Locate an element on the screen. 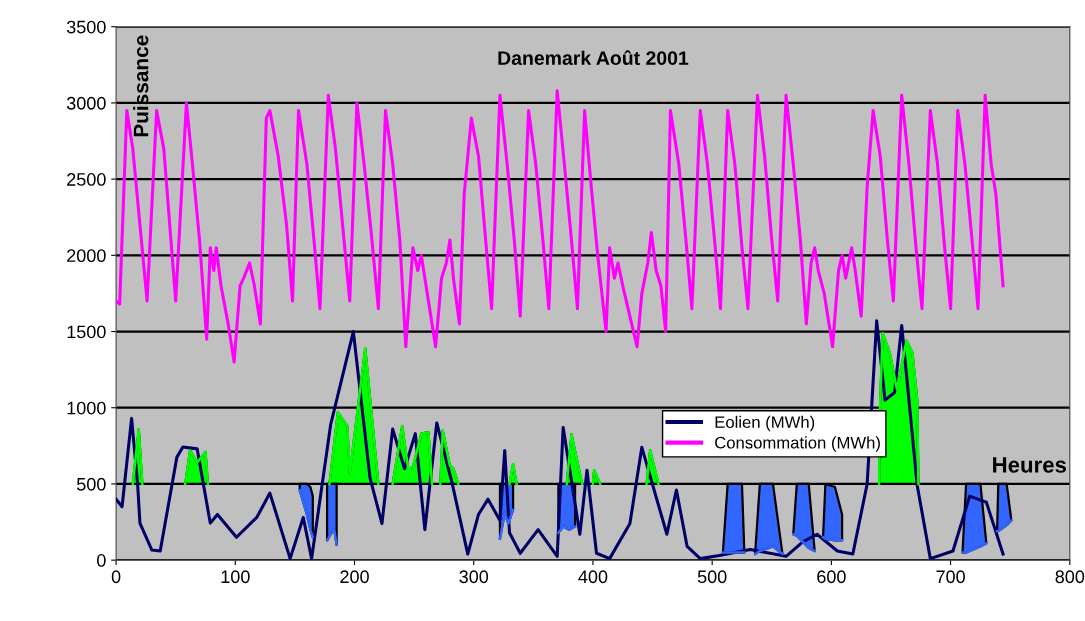 Image resolution: width=1085 pixels, height=621 pixels. y-axis-title: Puissance is located at coordinates (141, 86).